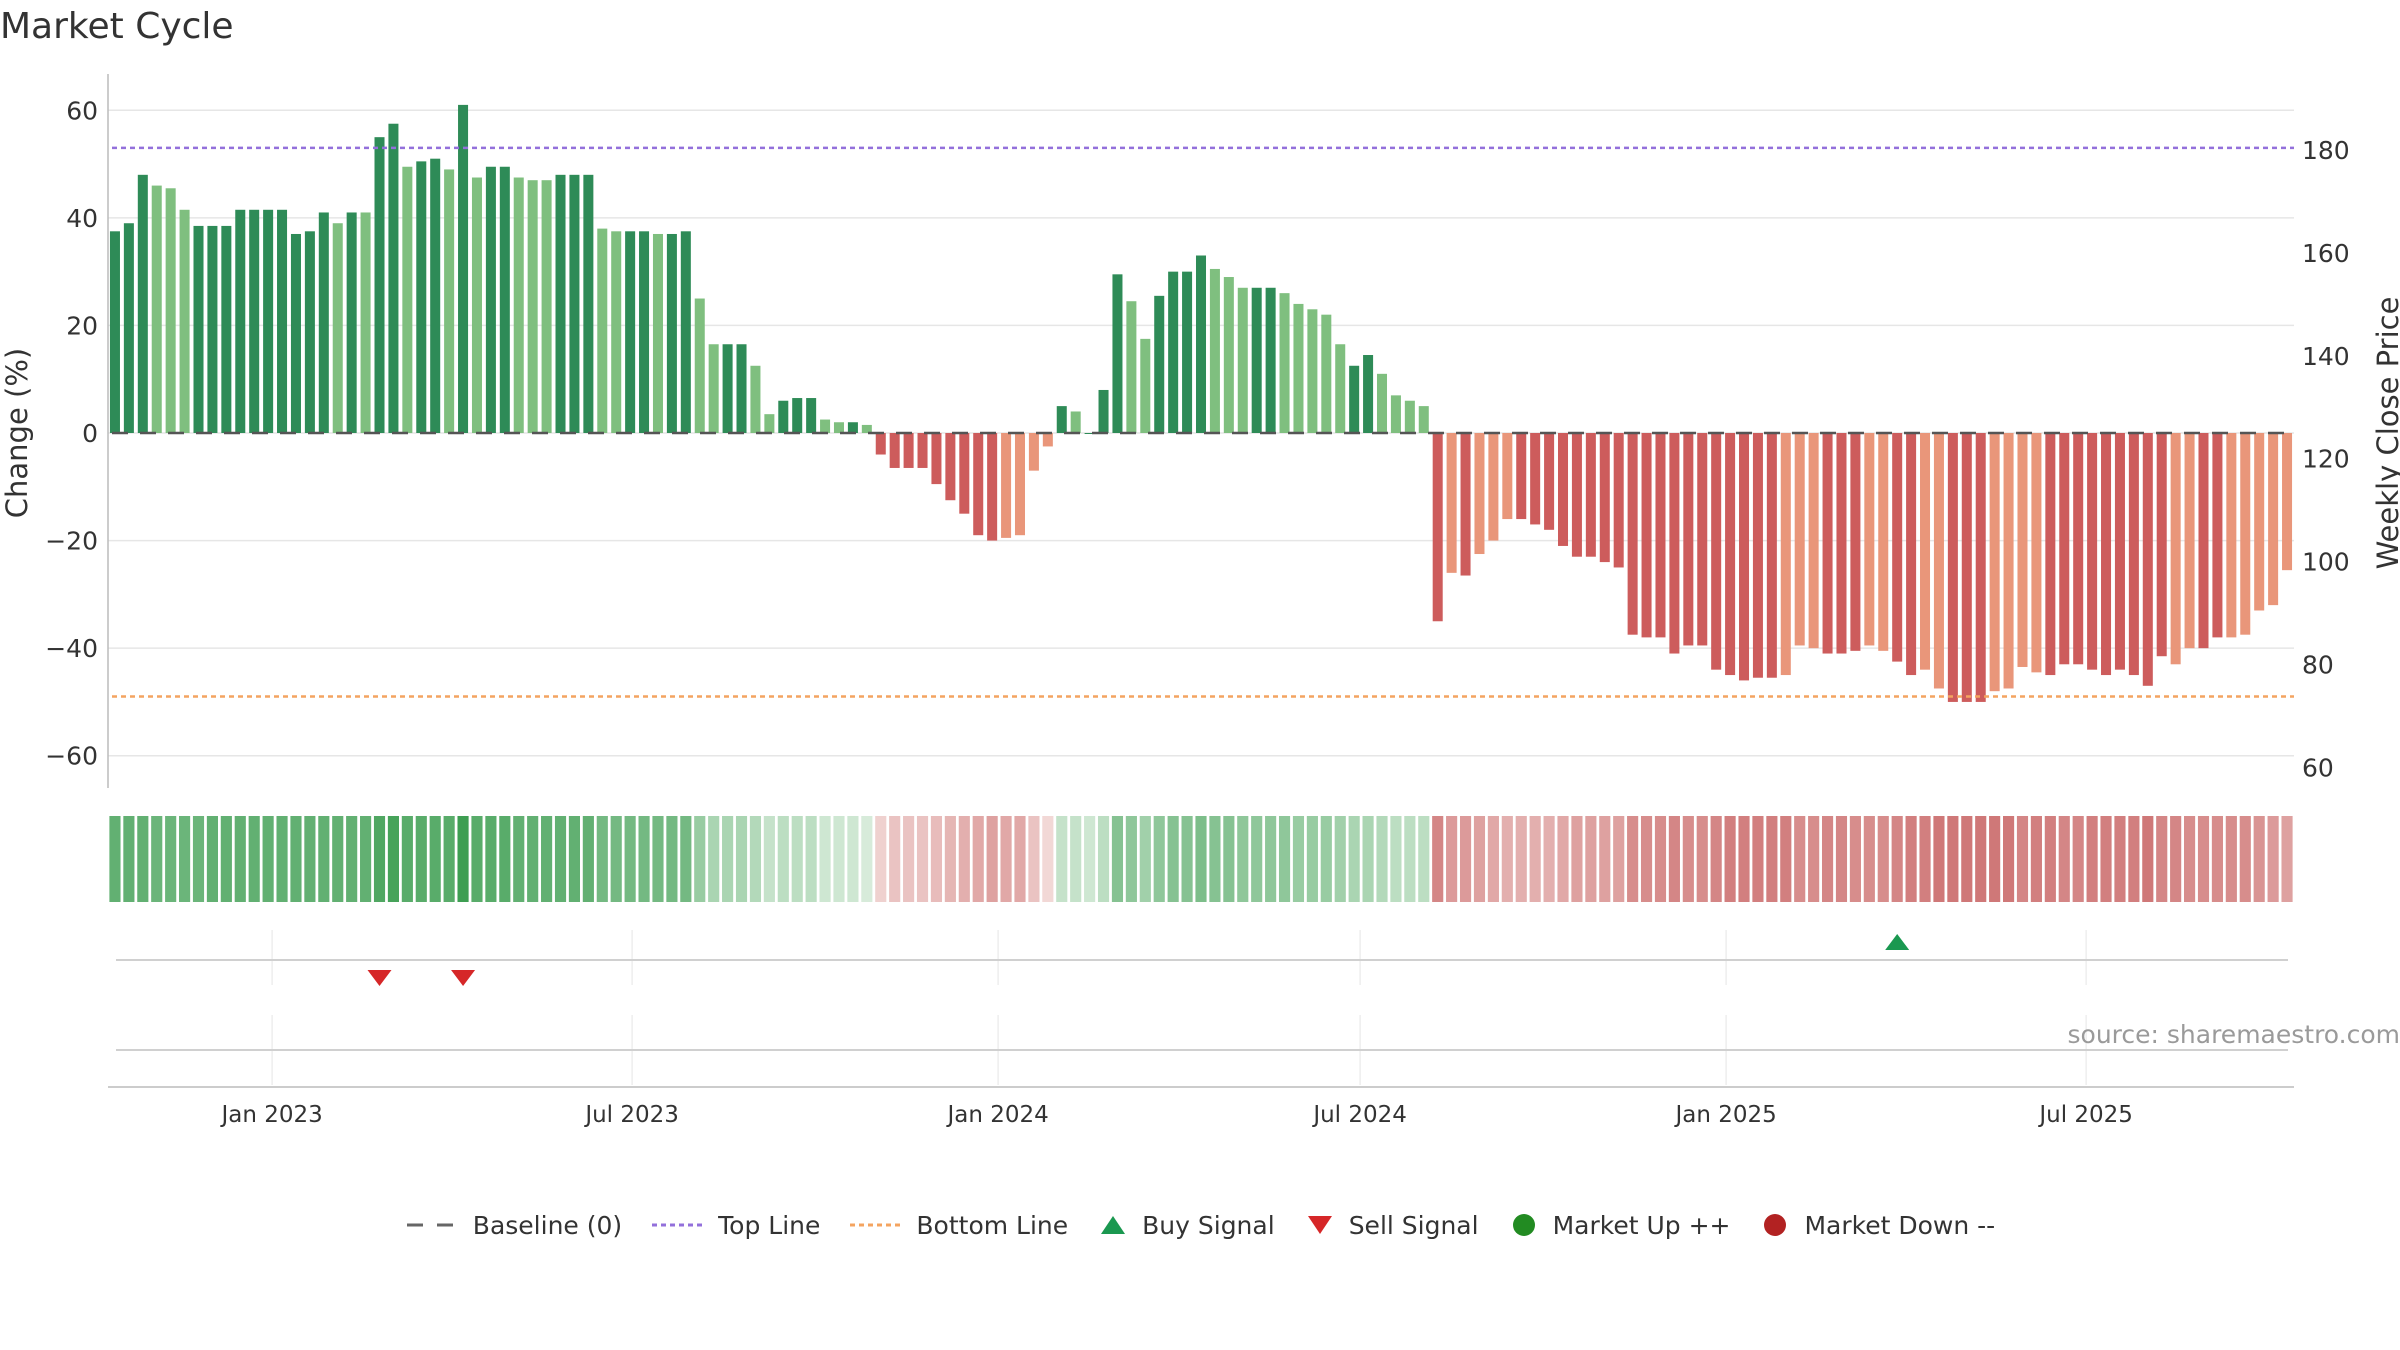 The width and height of the screenshot is (2400, 1350). Describe the element at coordinates (117, 26) in the screenshot. I see `chart-title: Market Cycle` at that location.